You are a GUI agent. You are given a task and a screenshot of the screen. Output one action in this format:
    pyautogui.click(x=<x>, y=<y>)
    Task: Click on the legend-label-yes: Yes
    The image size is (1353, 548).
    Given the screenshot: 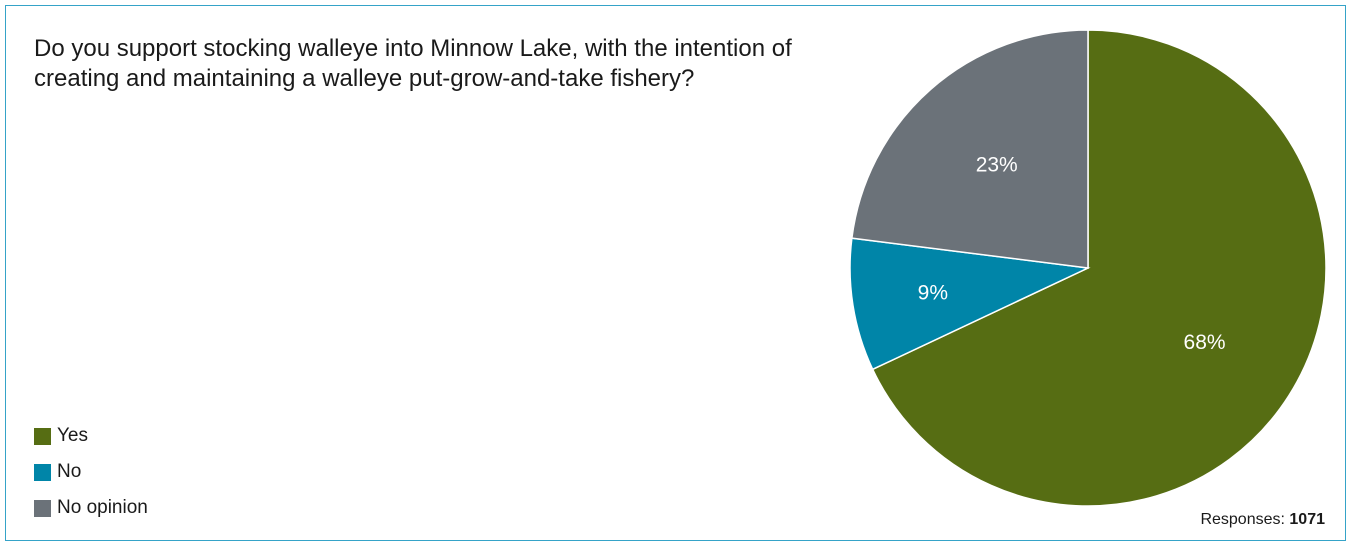 What is the action you would take?
    pyautogui.click(x=72, y=435)
    